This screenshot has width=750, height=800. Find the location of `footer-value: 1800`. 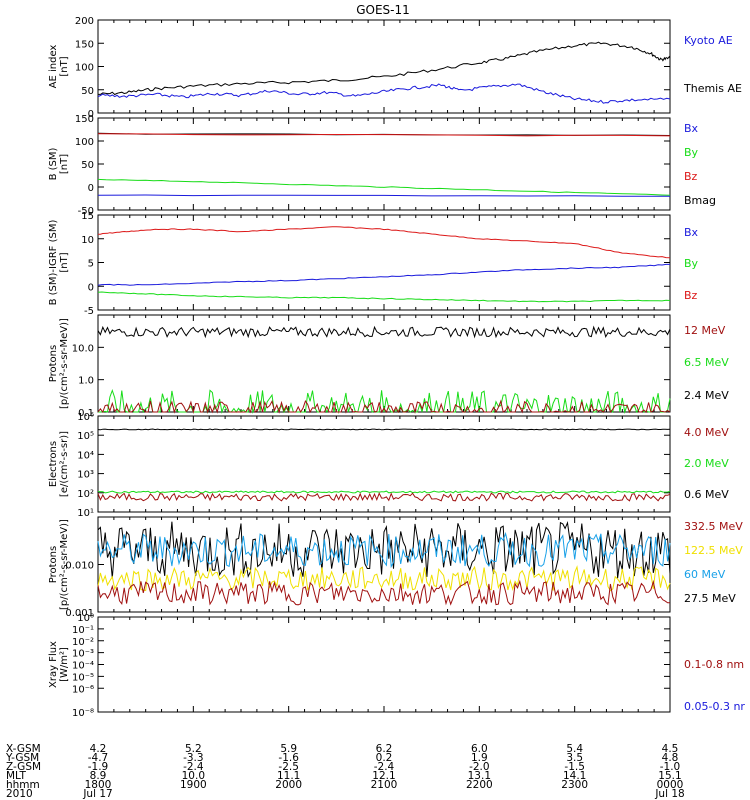

footer-value: 1800 is located at coordinates (98, 785).